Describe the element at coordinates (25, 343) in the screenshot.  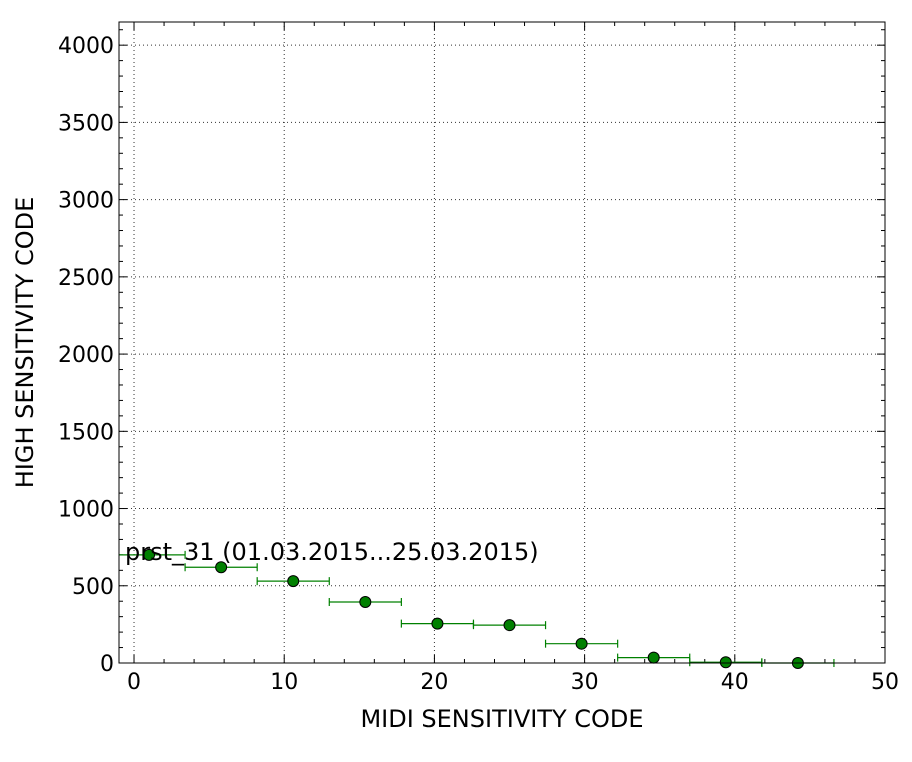
I see `y-axis-label: HIGH SENSITIVITY CODE` at that location.